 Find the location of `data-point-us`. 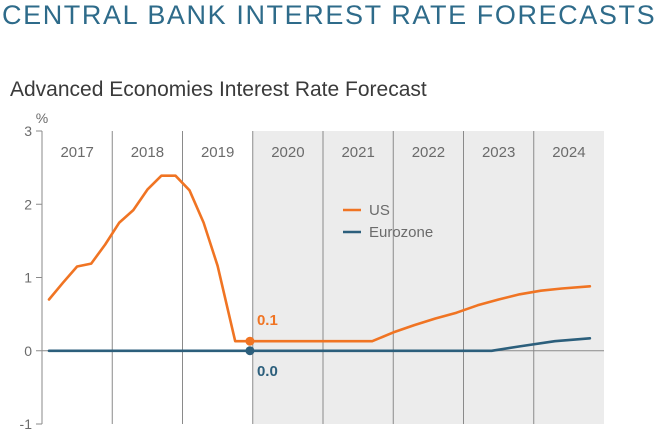

data-point-us is located at coordinates (250, 341).